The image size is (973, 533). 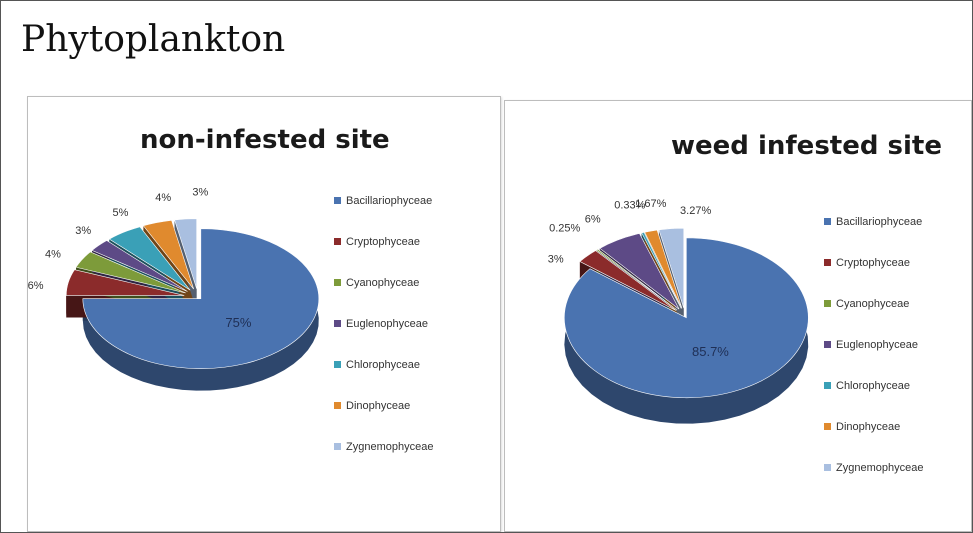 What do you see at coordinates (556, 260) in the screenshot?
I see `data-label-cryptophyceae: 3%` at bounding box center [556, 260].